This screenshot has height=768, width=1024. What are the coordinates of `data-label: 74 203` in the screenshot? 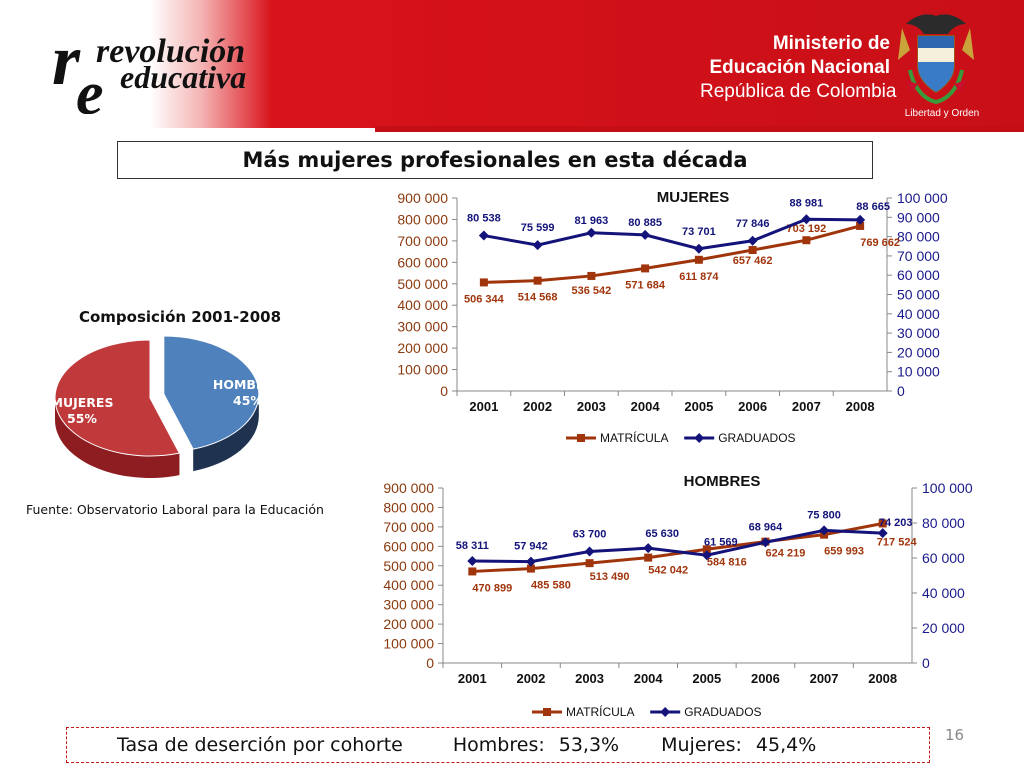 It's located at (896, 523).